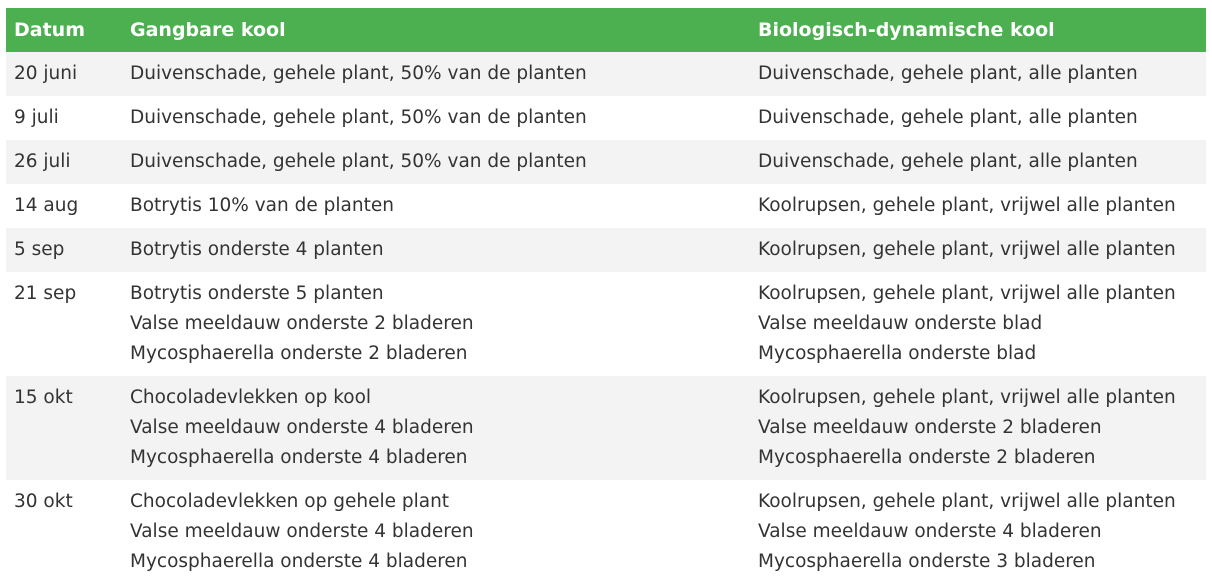  Describe the element at coordinates (49, 30) in the screenshot. I see `header-date: Datum` at that location.